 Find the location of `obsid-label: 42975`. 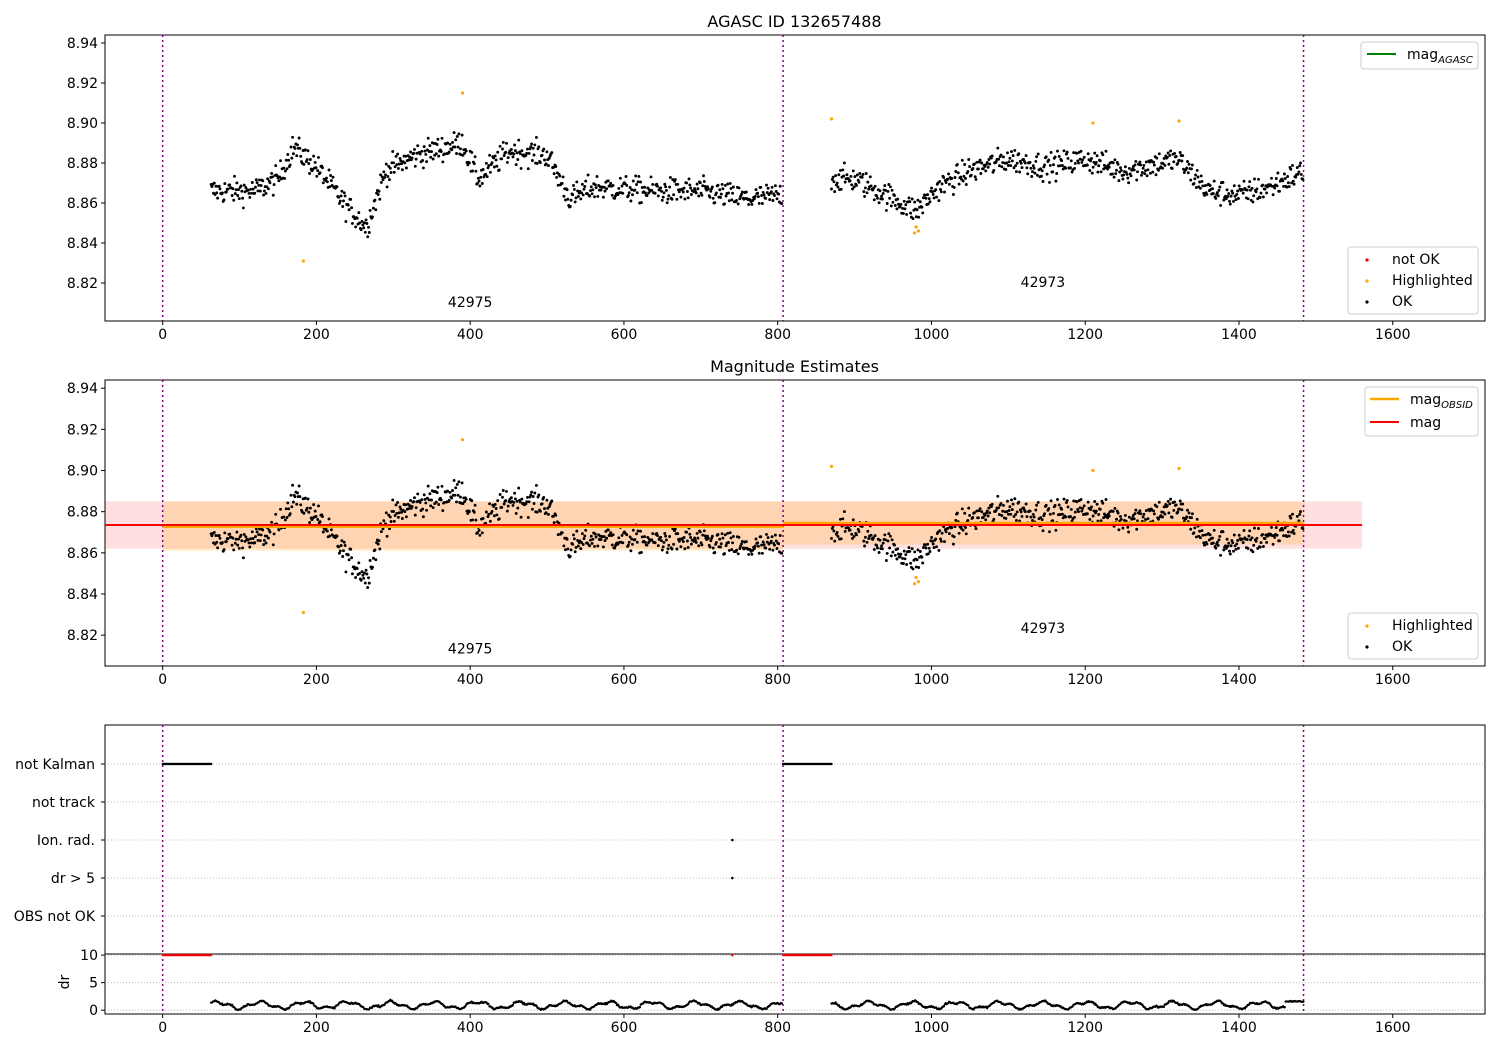

obsid-label: 42975 is located at coordinates (470, 303).